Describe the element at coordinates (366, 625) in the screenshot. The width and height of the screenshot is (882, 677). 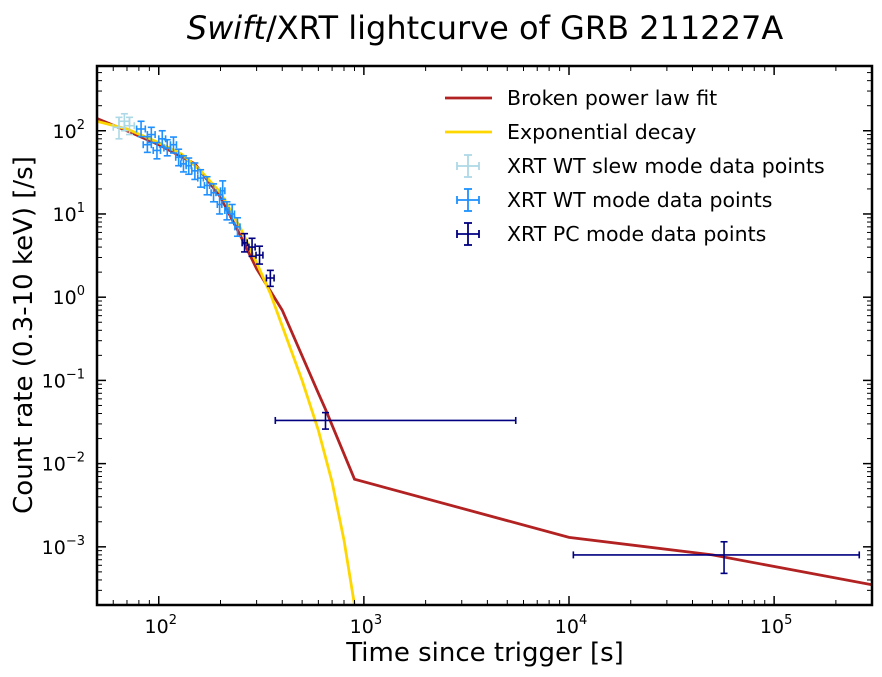
I see `x-tick-label: 10³` at that location.